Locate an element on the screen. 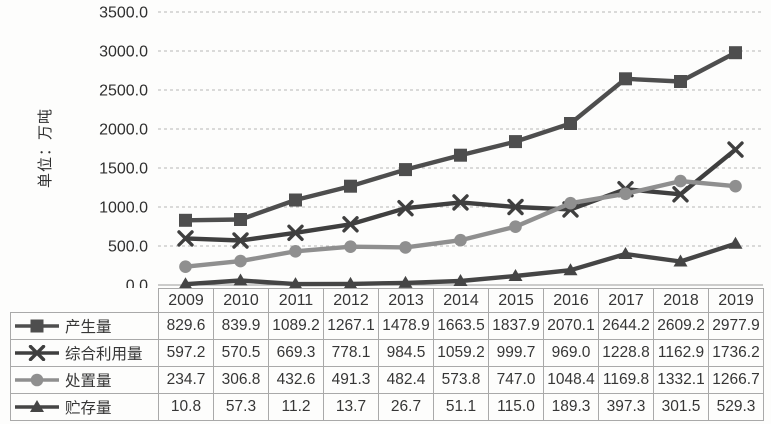 The image size is (771, 424). value-cell: 51.1 is located at coordinates (461, 407).